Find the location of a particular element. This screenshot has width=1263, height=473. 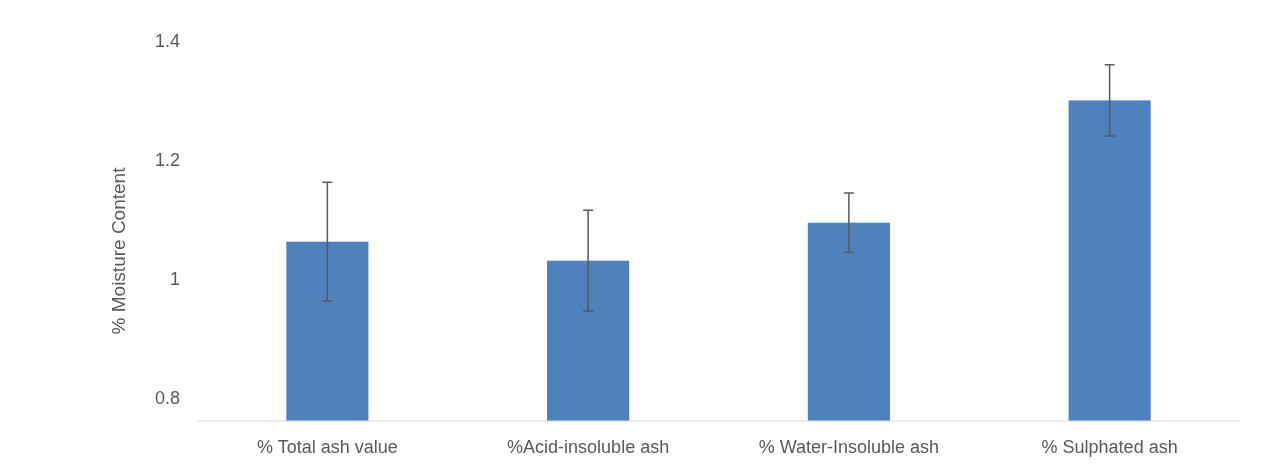

y-tick-label: 1 is located at coordinates (174, 278).